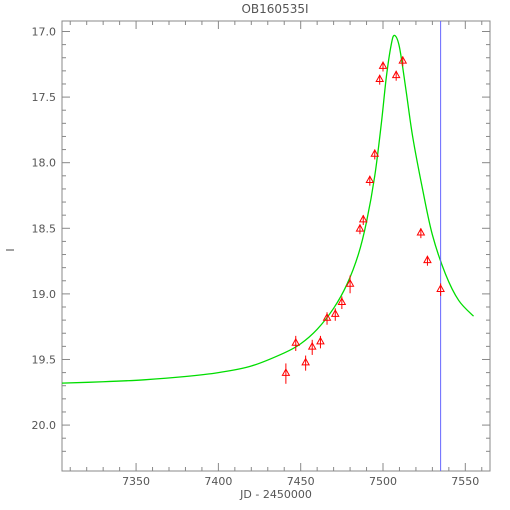  I want to click on x-tick-label: 7350, so click(136, 481).